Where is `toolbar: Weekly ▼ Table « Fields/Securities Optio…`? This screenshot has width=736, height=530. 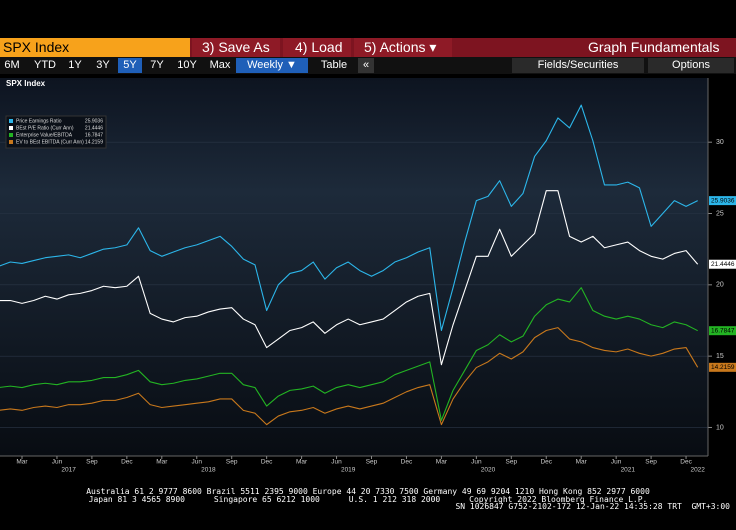
toolbar: Weekly ▼ Table « Fields/Securities Optio… is located at coordinates (368, 65).